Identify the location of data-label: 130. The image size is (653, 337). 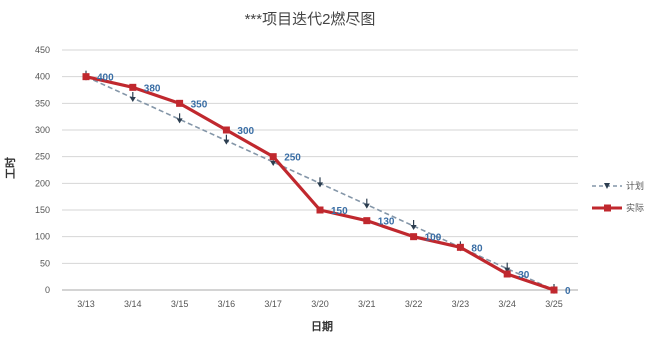
(386, 222).